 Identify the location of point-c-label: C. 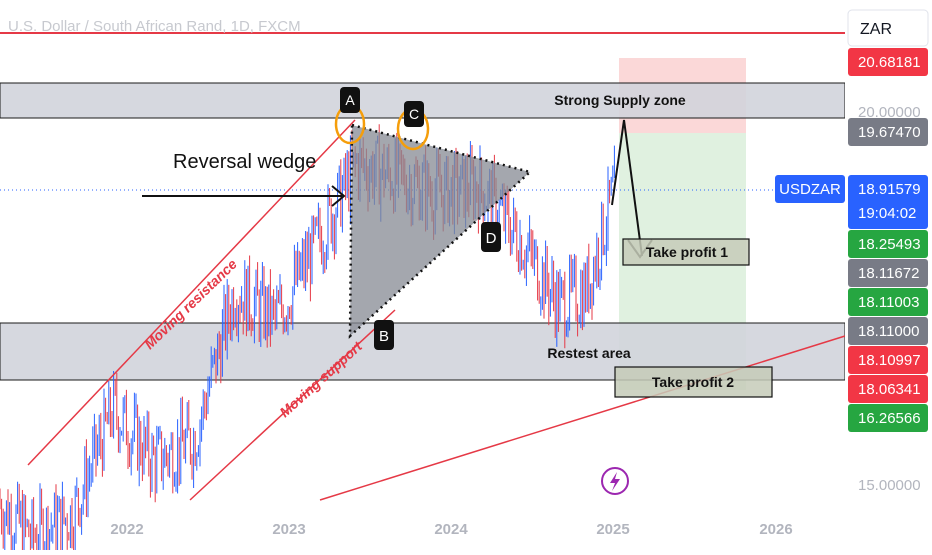
(414, 114).